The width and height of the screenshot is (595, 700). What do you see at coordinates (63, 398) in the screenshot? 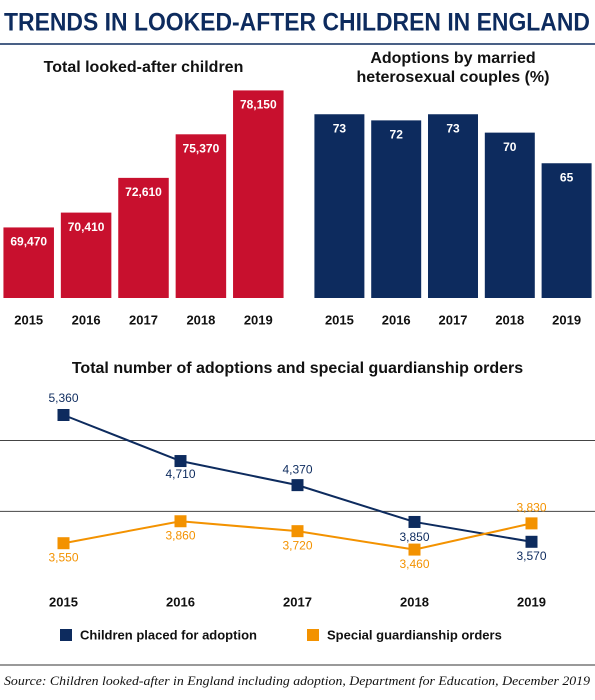
I see `value-label: 5,360` at bounding box center [63, 398].